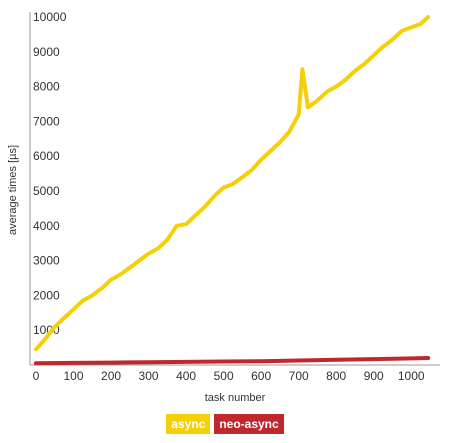 The height and width of the screenshot is (443, 450). I want to click on legend-item-neo-async: neo-async, so click(249, 424).